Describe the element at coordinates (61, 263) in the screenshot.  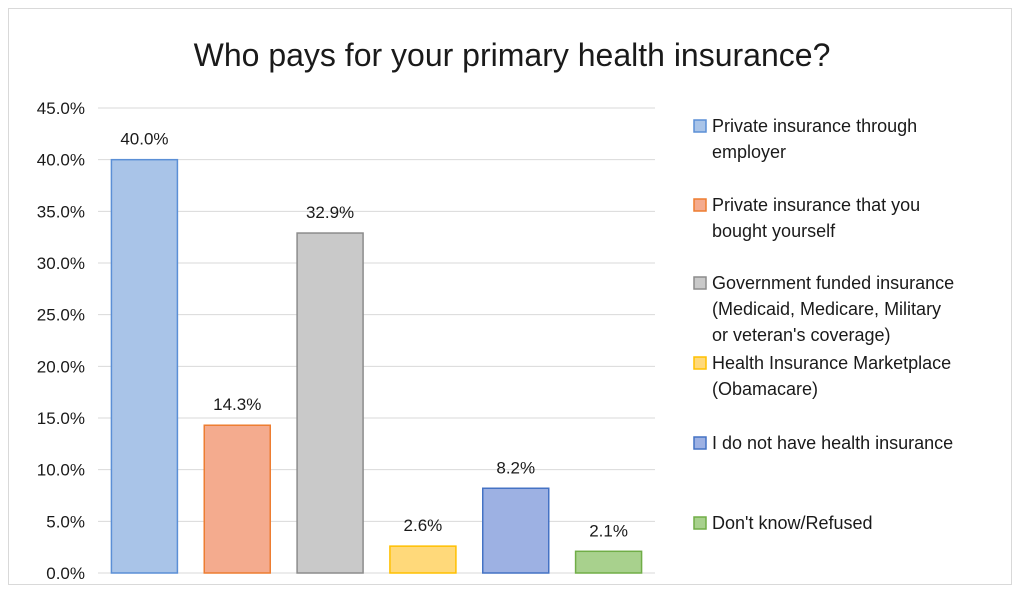
I see `y-tick-label: 30.0%` at that location.